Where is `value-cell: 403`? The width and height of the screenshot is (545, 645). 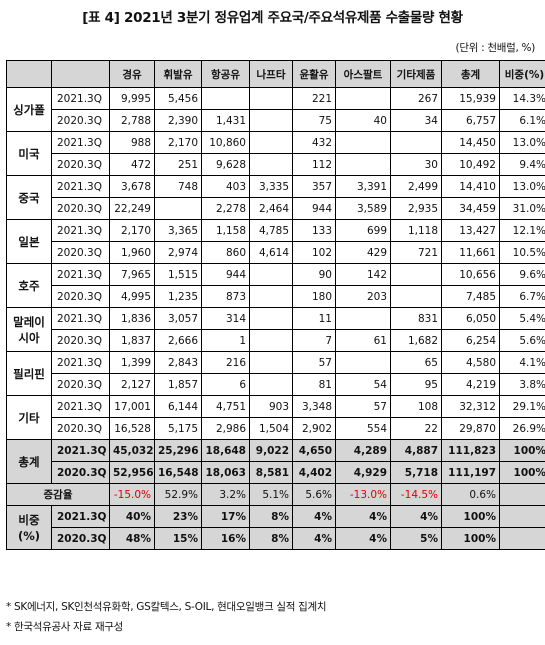 value-cell: 403 is located at coordinates (225, 186).